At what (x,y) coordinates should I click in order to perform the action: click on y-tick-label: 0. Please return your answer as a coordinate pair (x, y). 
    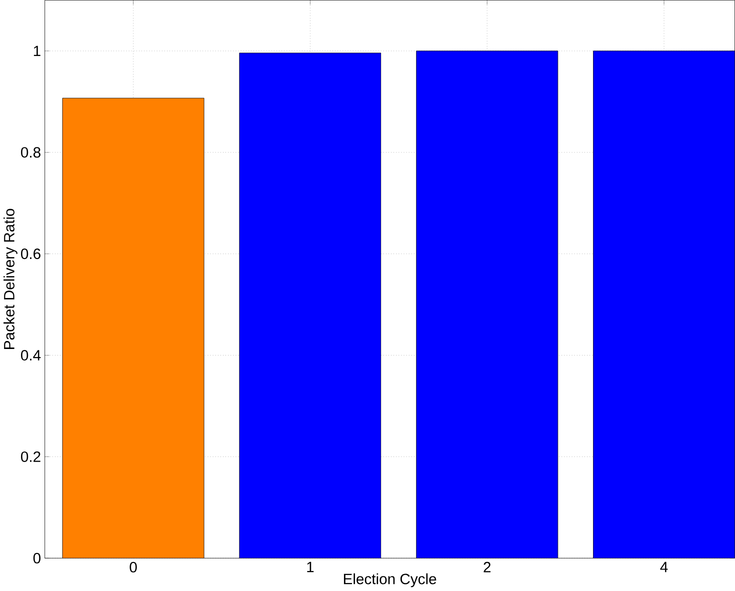
    Looking at the image, I should click on (36, 558).